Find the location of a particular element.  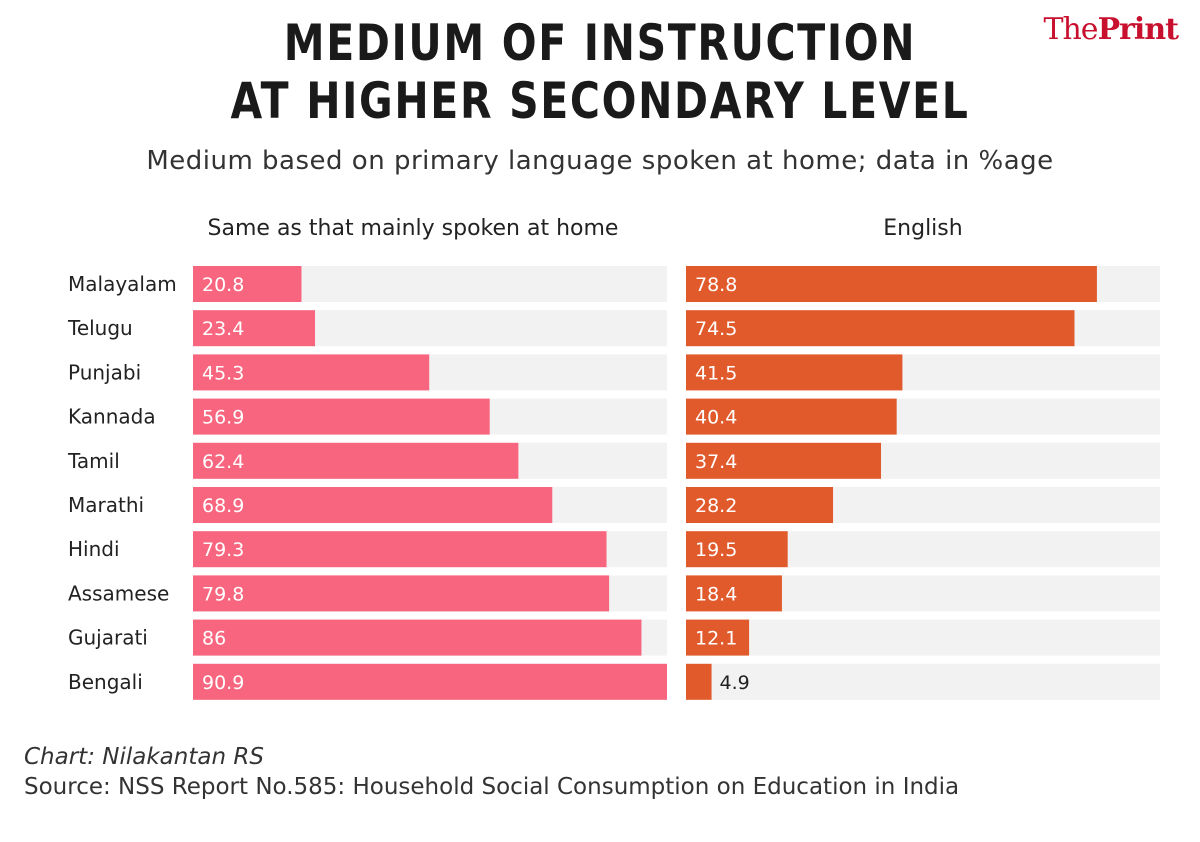

category-label-malayalam: Malayalam is located at coordinates (122, 284).